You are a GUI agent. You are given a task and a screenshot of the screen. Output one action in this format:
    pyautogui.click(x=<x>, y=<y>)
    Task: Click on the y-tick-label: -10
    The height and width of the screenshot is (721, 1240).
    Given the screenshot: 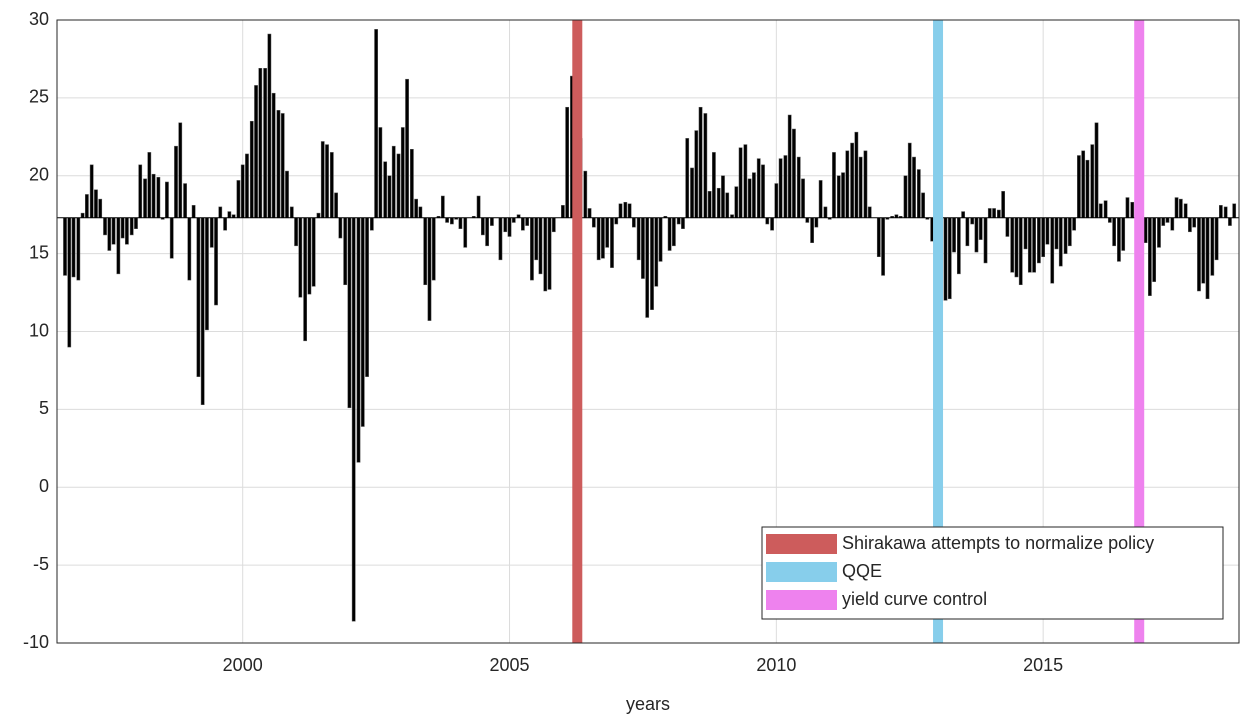 What is the action you would take?
    pyautogui.click(x=36, y=642)
    